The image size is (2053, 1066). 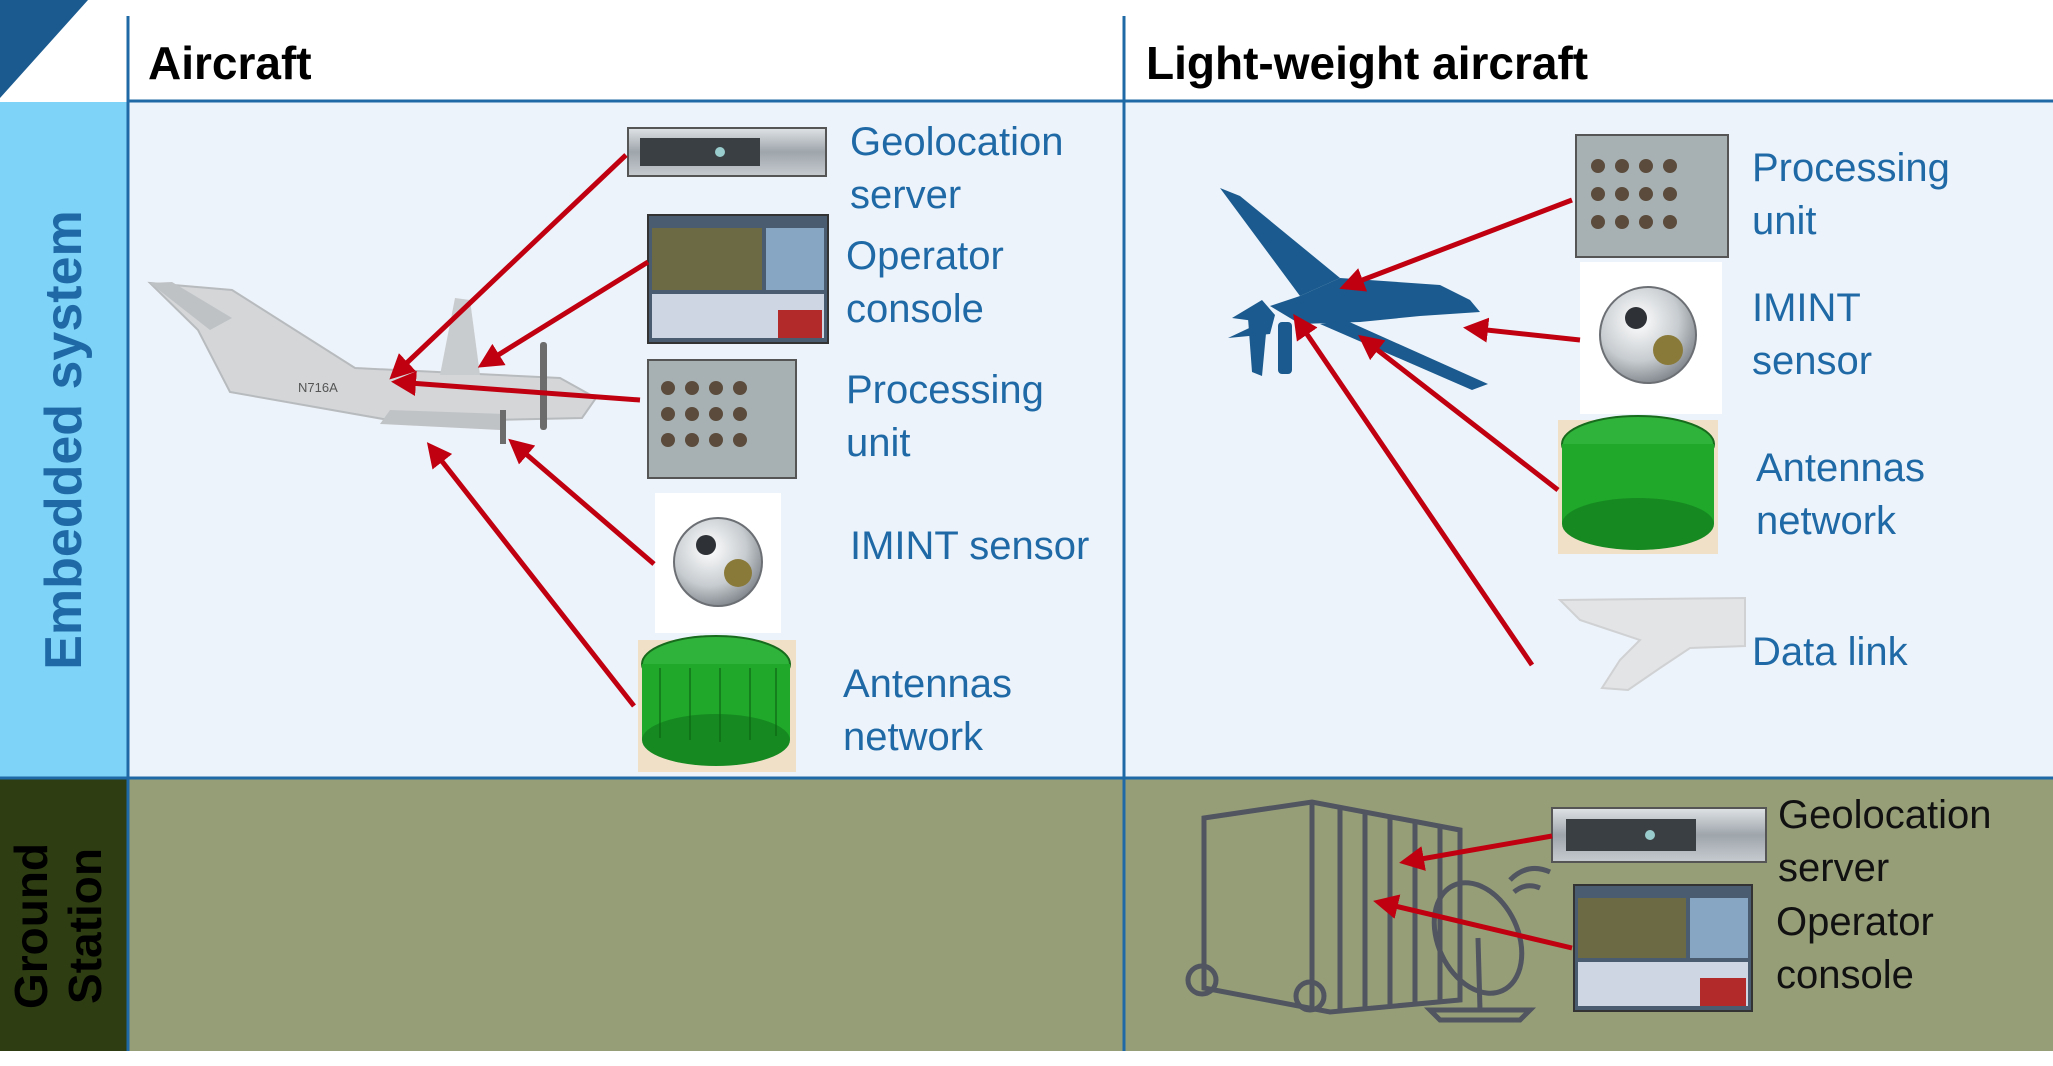 I want to click on light-antennas-network-image, so click(x=1638, y=484).